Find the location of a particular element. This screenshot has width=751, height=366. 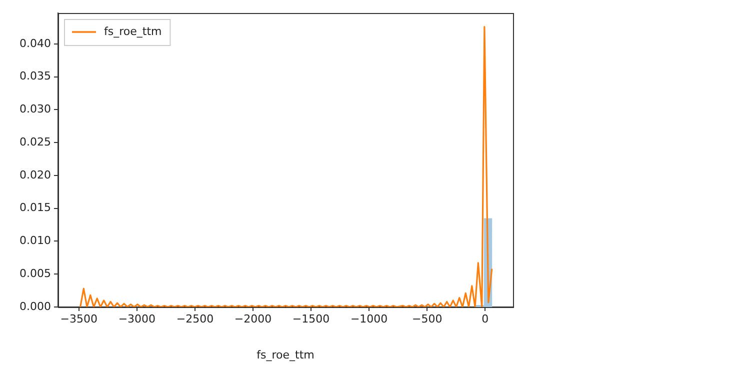

y-tick-label: 0.035 is located at coordinates (35, 76).